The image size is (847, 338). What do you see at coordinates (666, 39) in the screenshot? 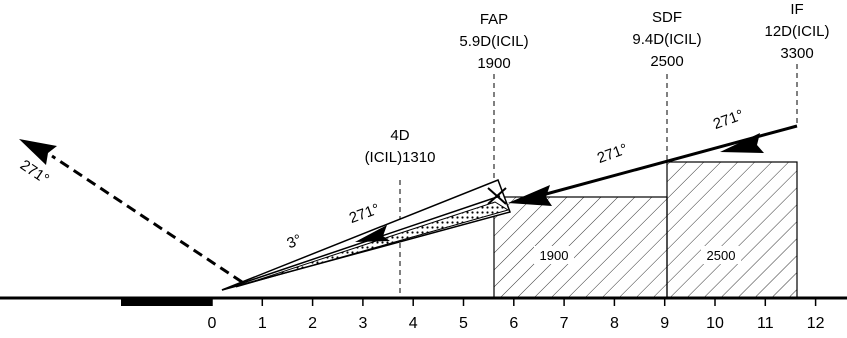
I see `sdf-label-distance: 9.4D(ICIL)` at bounding box center [666, 39].